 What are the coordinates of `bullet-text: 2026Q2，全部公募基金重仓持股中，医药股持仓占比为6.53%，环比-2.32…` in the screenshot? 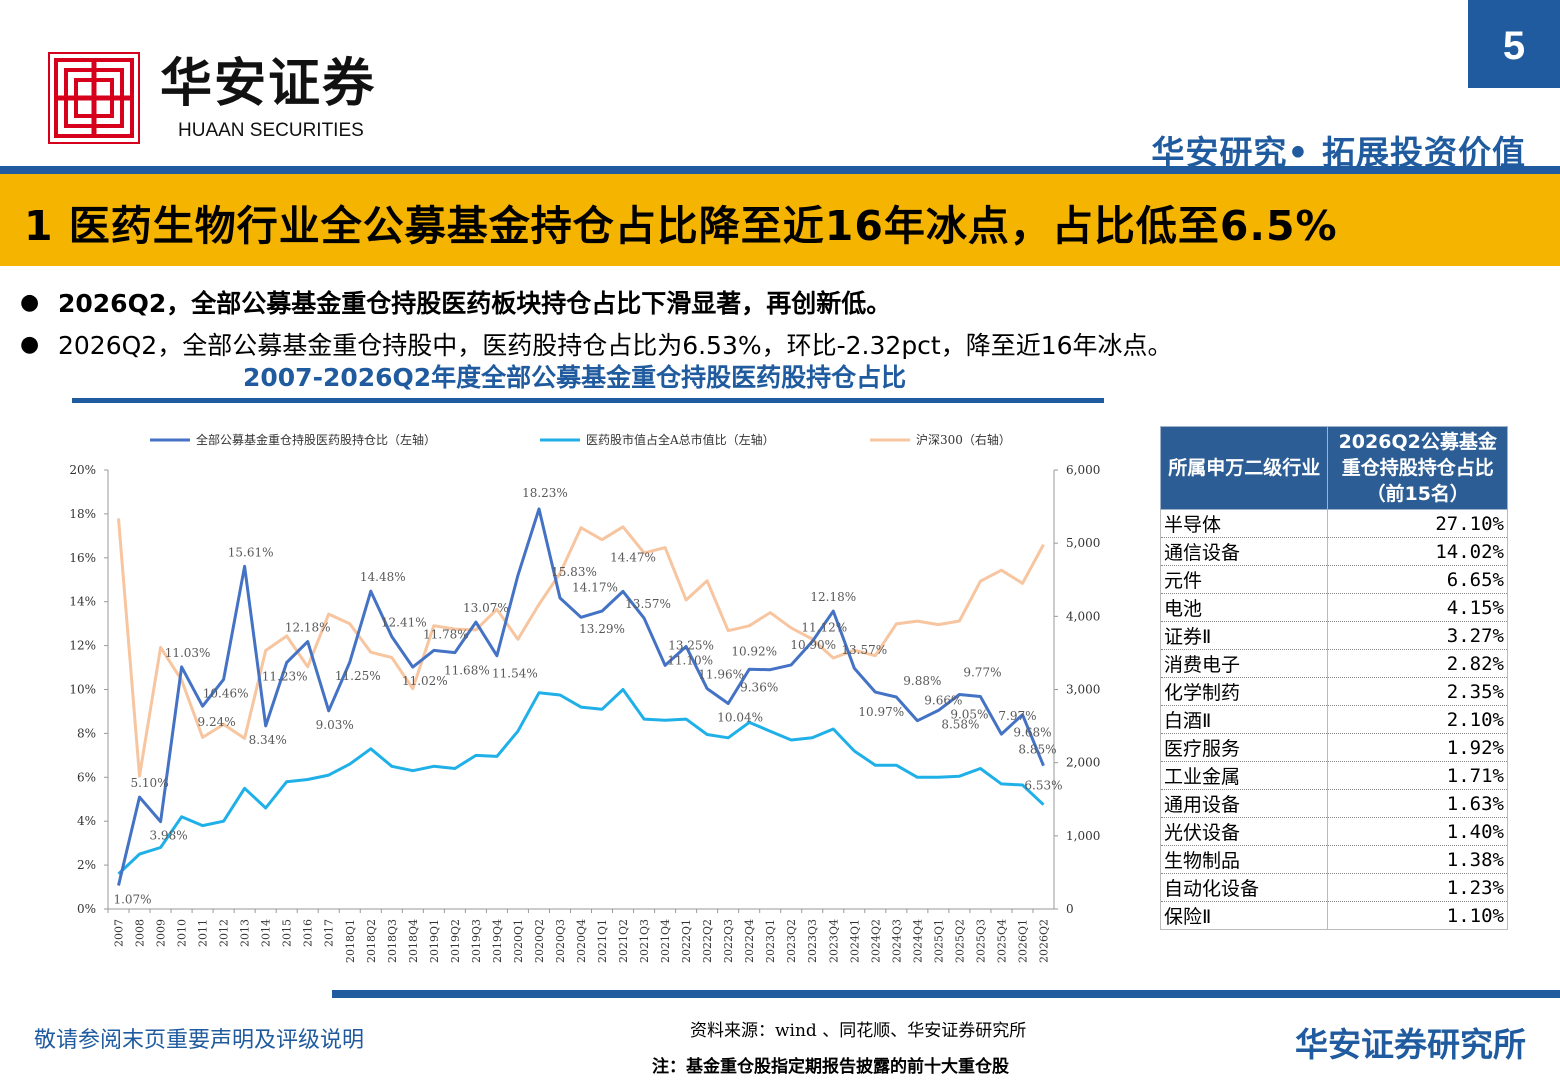 It's located at (615, 345).